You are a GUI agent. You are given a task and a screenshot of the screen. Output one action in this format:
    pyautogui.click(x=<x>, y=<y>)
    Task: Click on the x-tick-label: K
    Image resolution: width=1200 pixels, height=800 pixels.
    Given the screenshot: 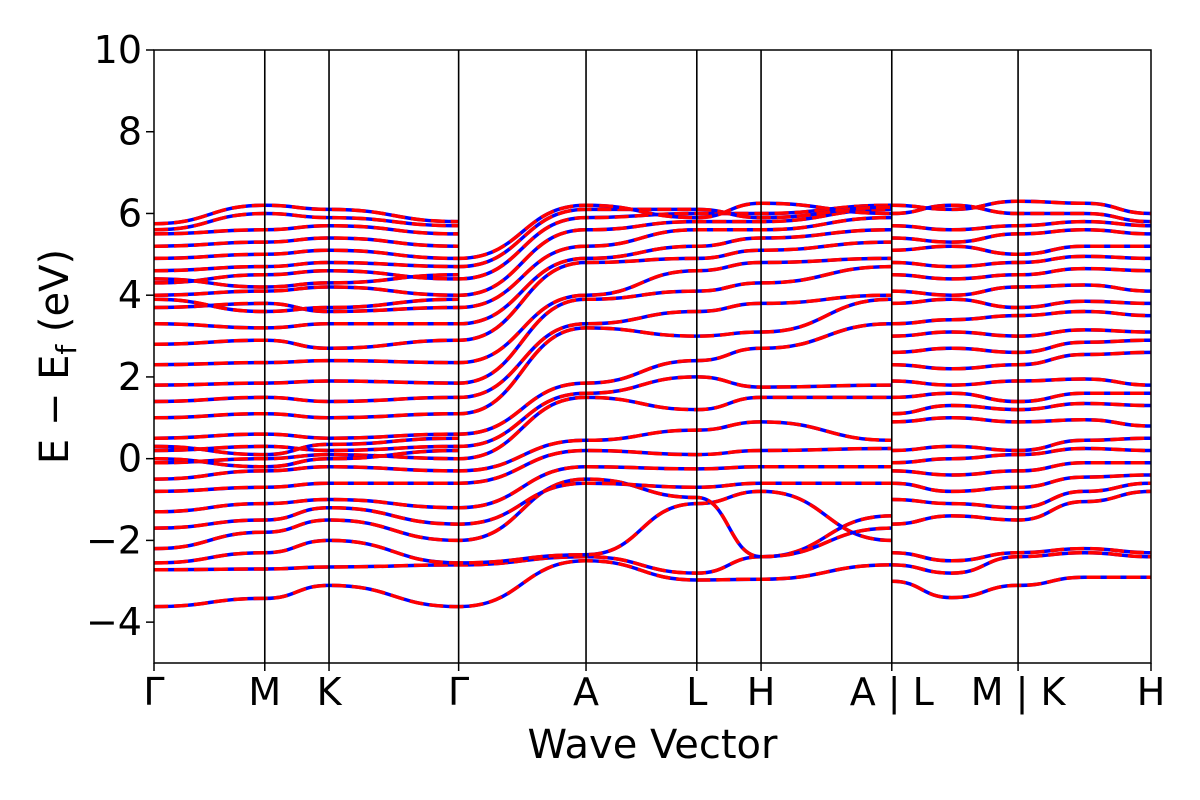 What is the action you would take?
    pyautogui.click(x=330, y=692)
    